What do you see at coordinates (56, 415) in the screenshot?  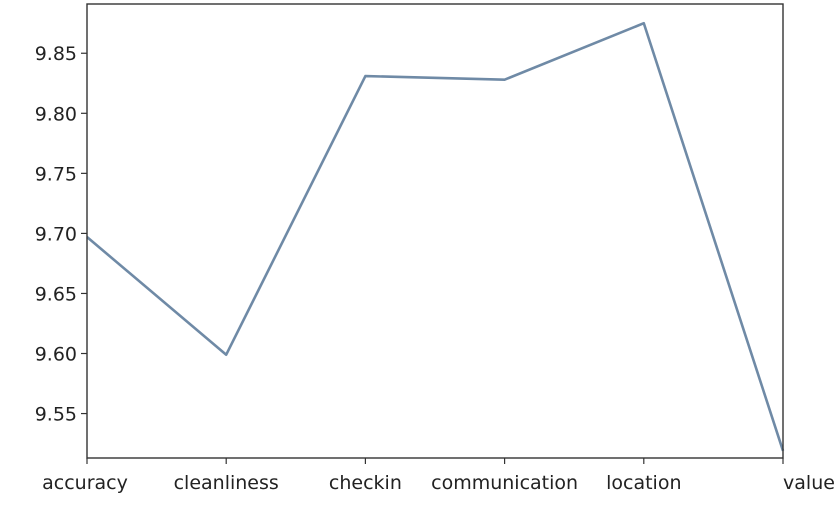 I see `y-tick-label: 9.55` at bounding box center [56, 415].